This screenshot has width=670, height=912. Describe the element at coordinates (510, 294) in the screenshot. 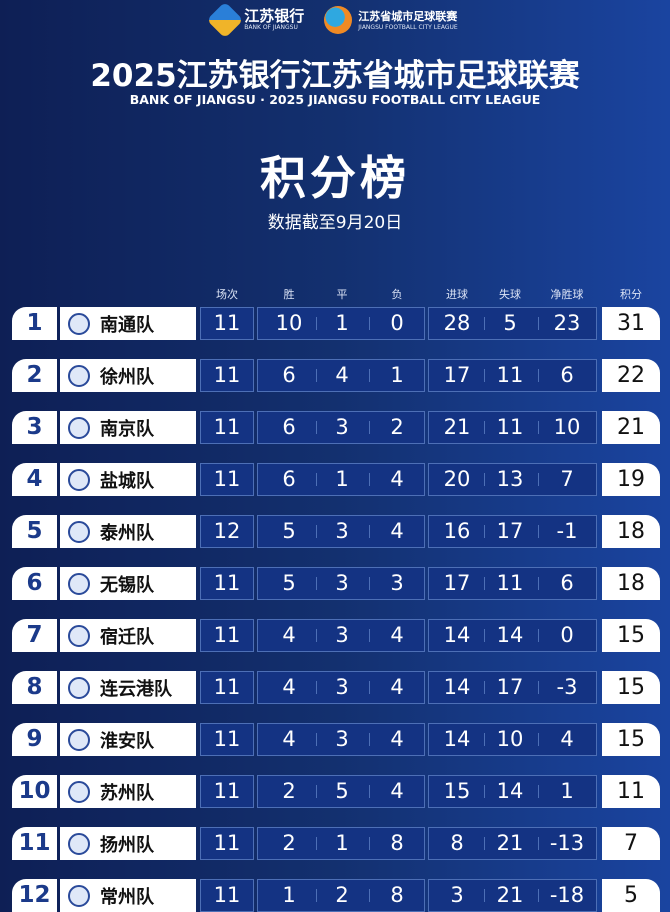

I see `column-header: 失球` at that location.